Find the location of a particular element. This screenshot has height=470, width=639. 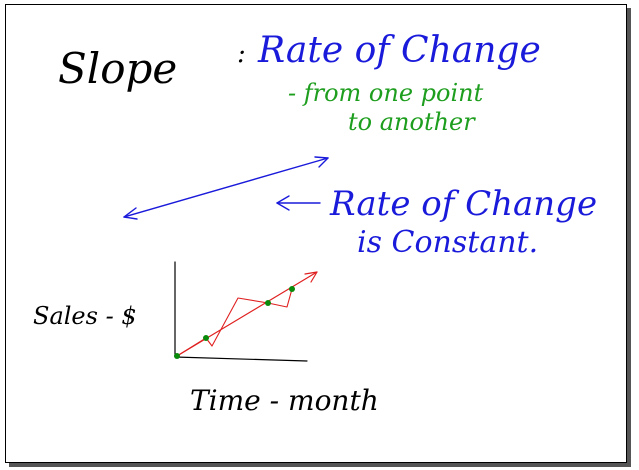

constant-rate-line is located at coordinates (226, 188).